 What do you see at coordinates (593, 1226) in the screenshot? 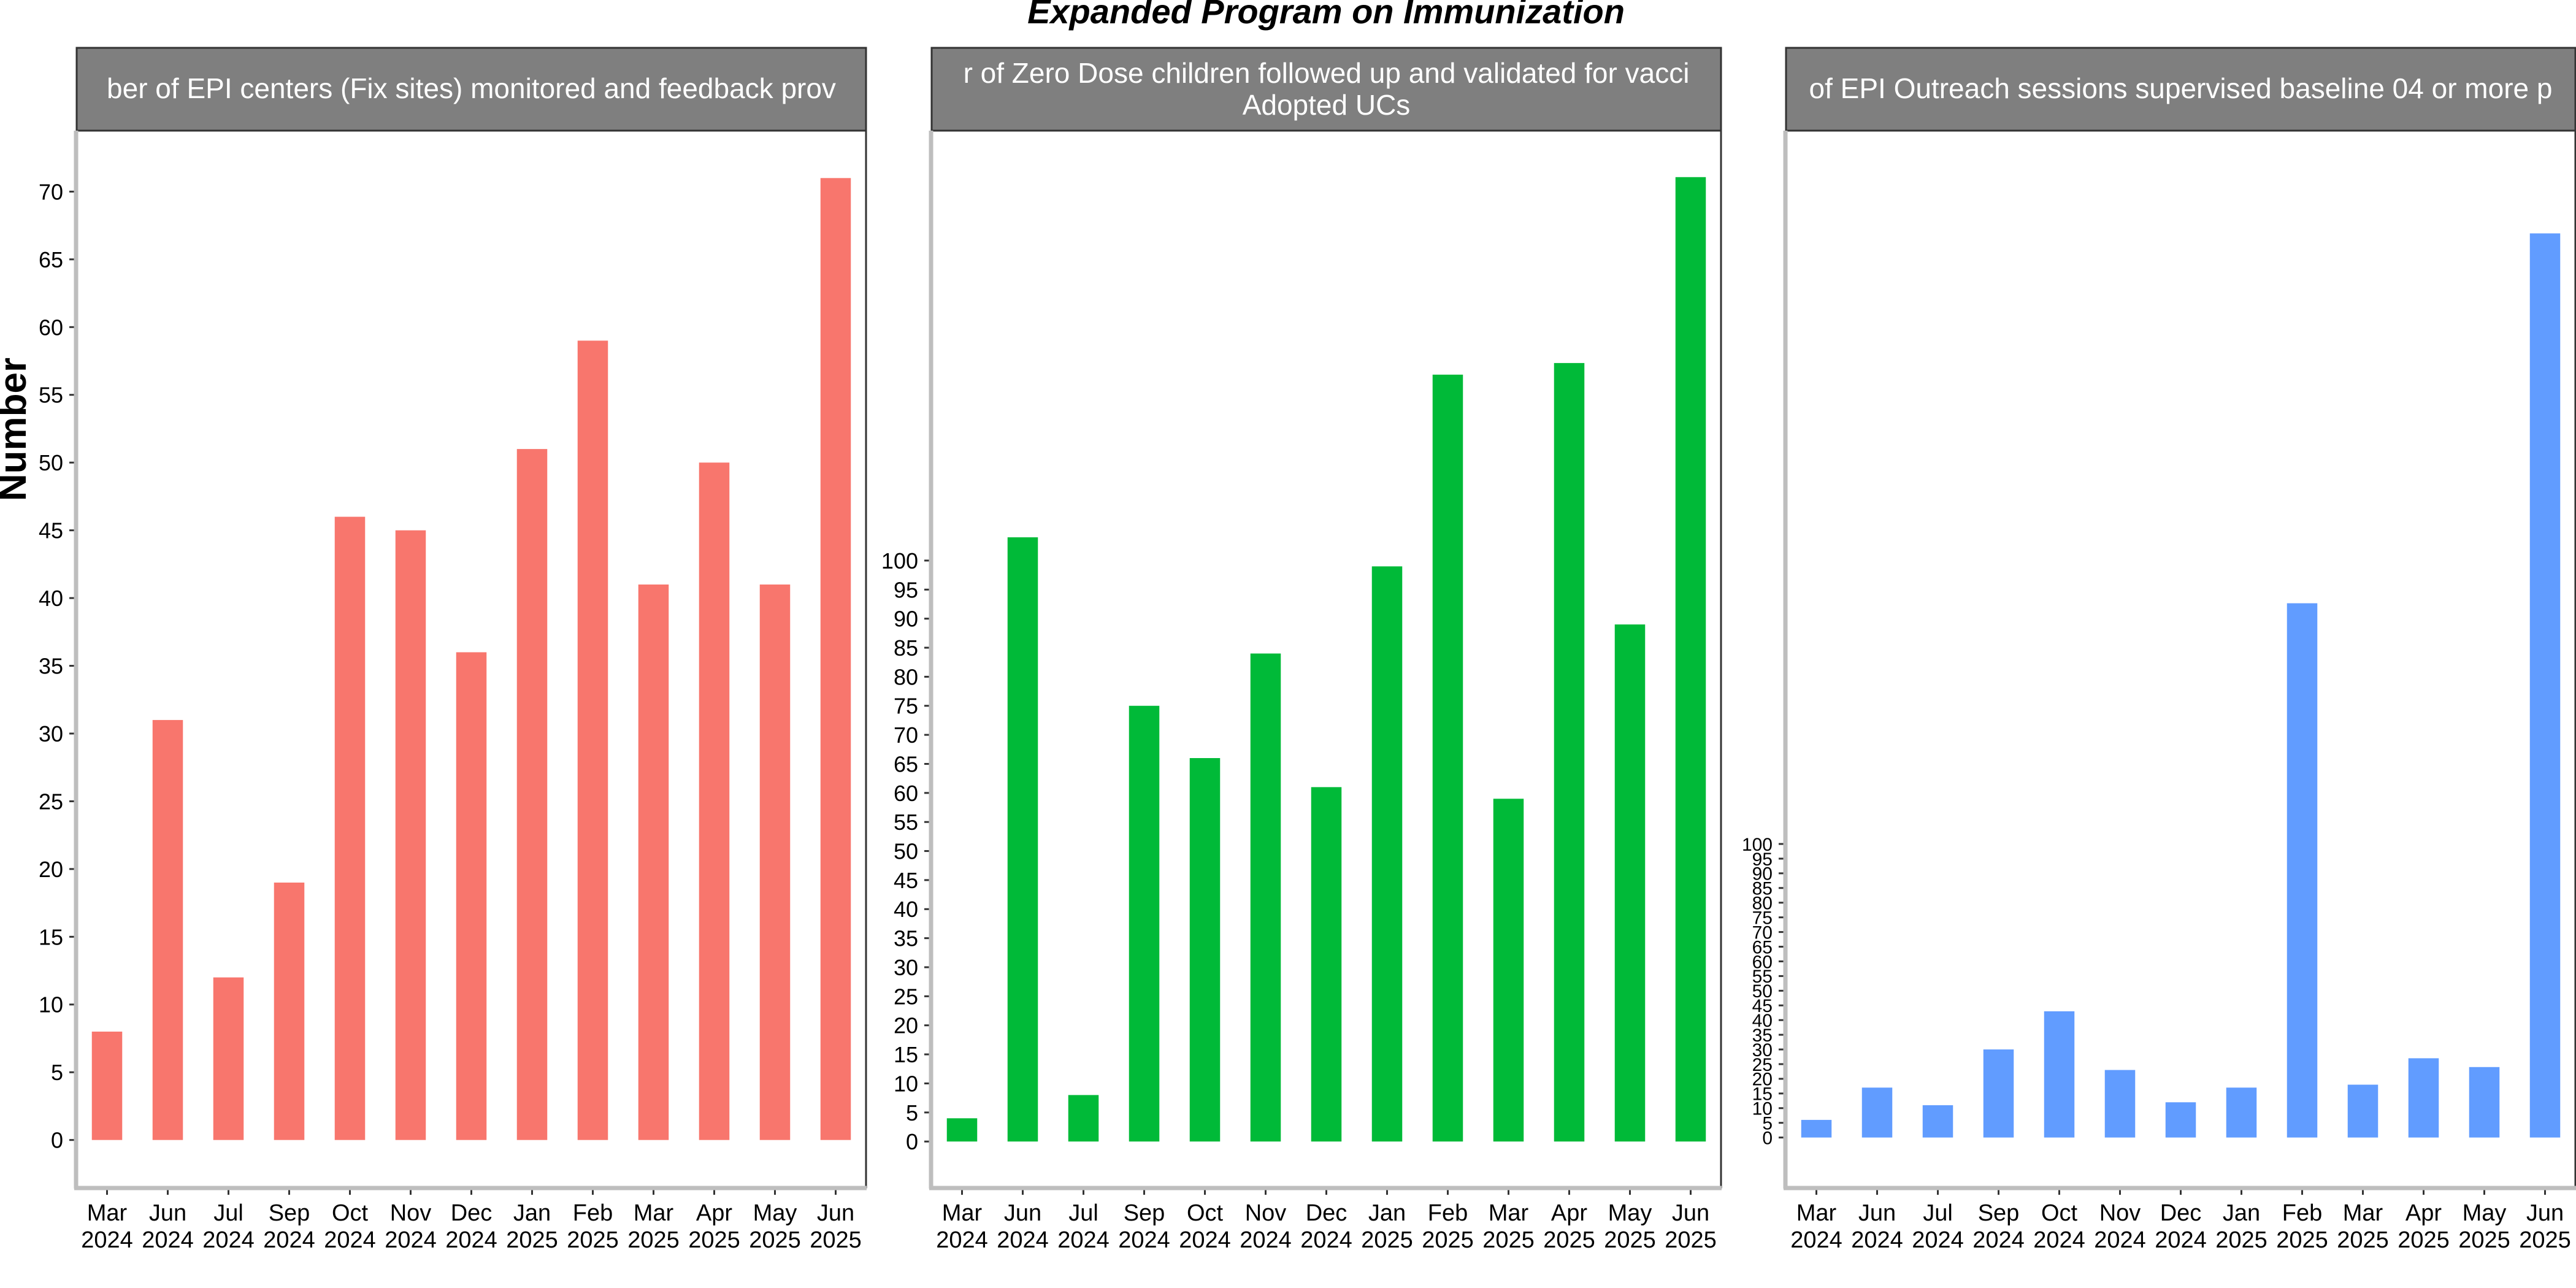
I see `x-tick-label: Feb 2025` at bounding box center [593, 1226].